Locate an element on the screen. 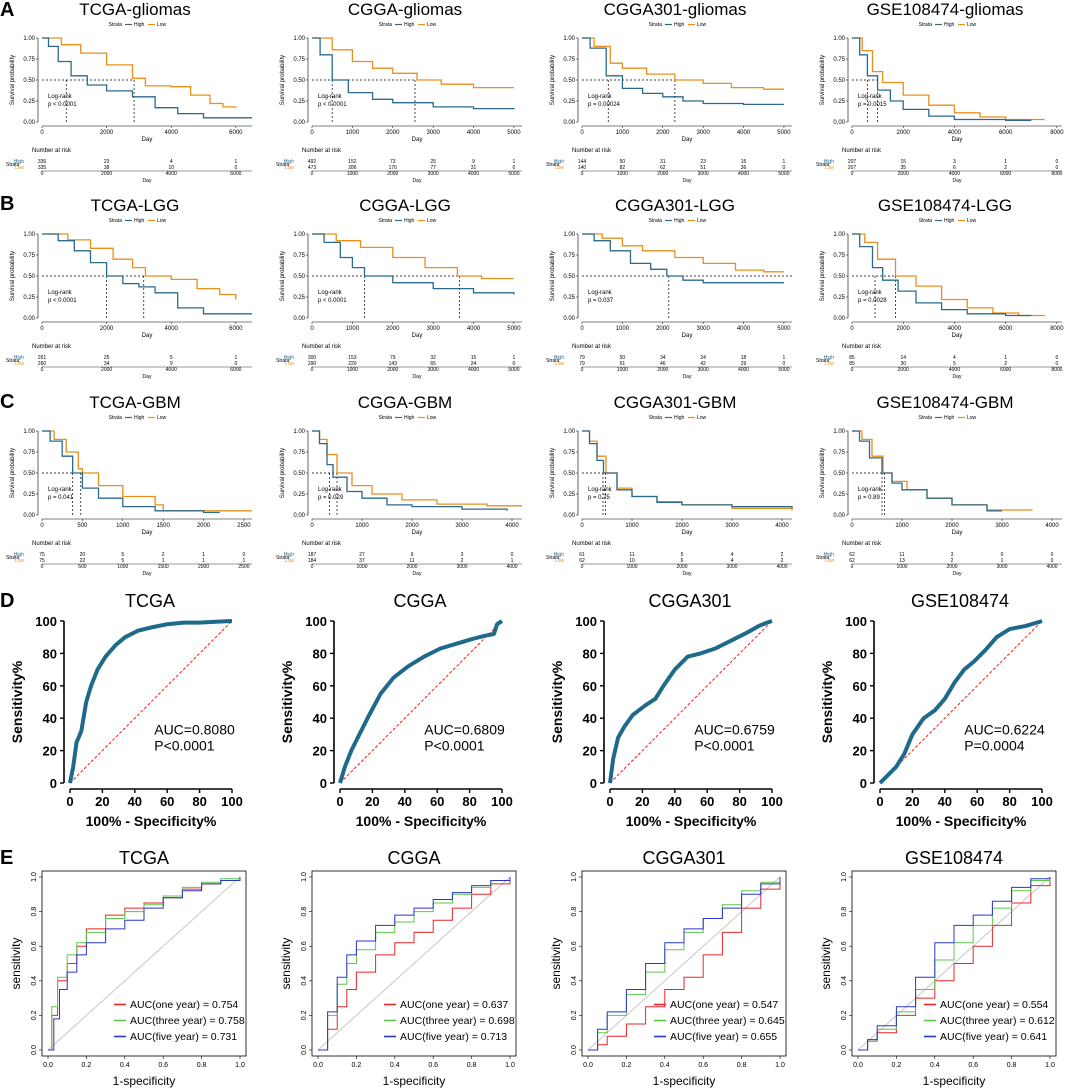 The width and height of the screenshot is (1065, 1091). x-tick-label: 100 is located at coordinates (1042, 801).